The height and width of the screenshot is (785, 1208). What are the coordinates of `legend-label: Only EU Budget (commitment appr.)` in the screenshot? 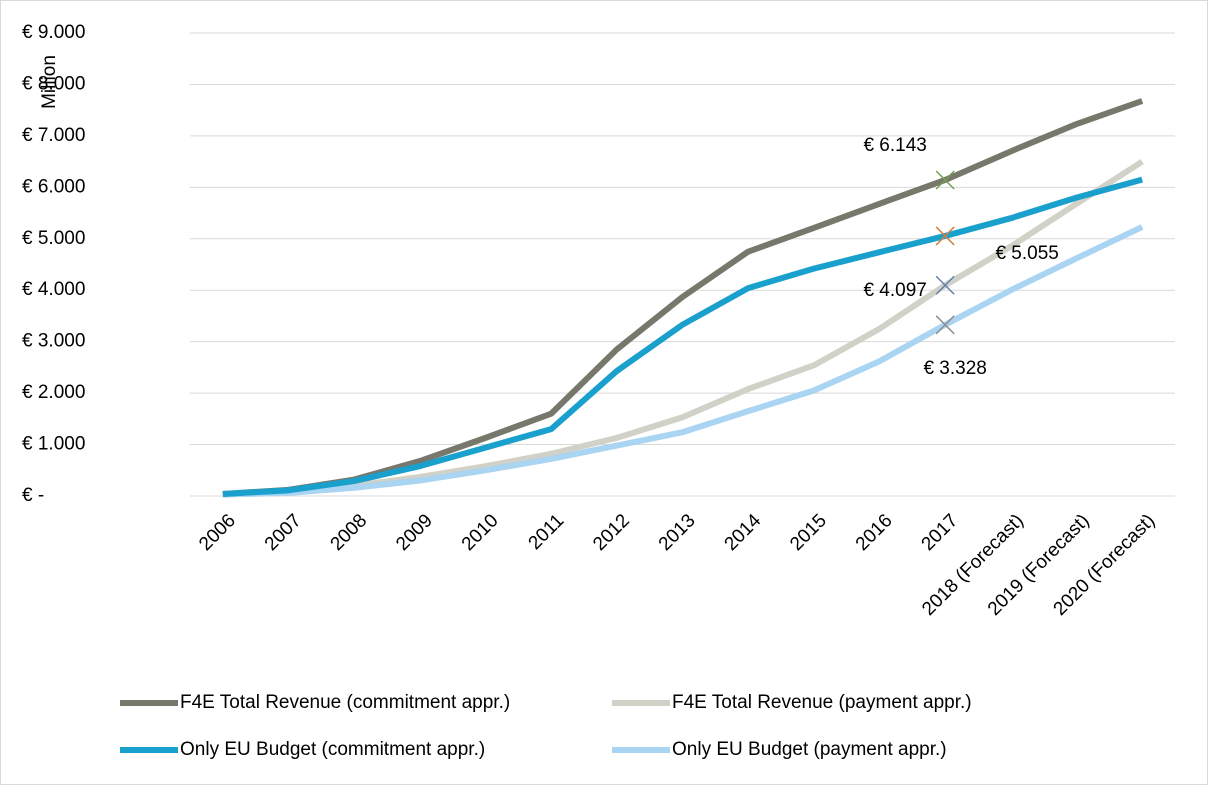 It's located at (332, 749).